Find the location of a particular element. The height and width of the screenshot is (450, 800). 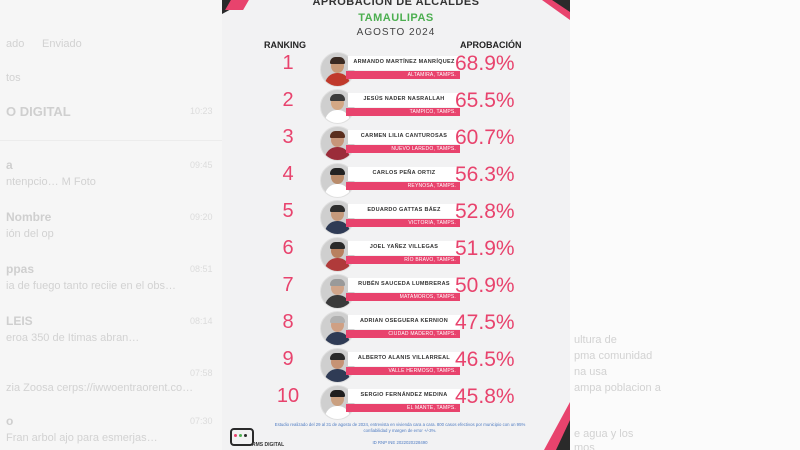

city-tag: REYNOSA, TAMPS. is located at coordinates (403, 186).